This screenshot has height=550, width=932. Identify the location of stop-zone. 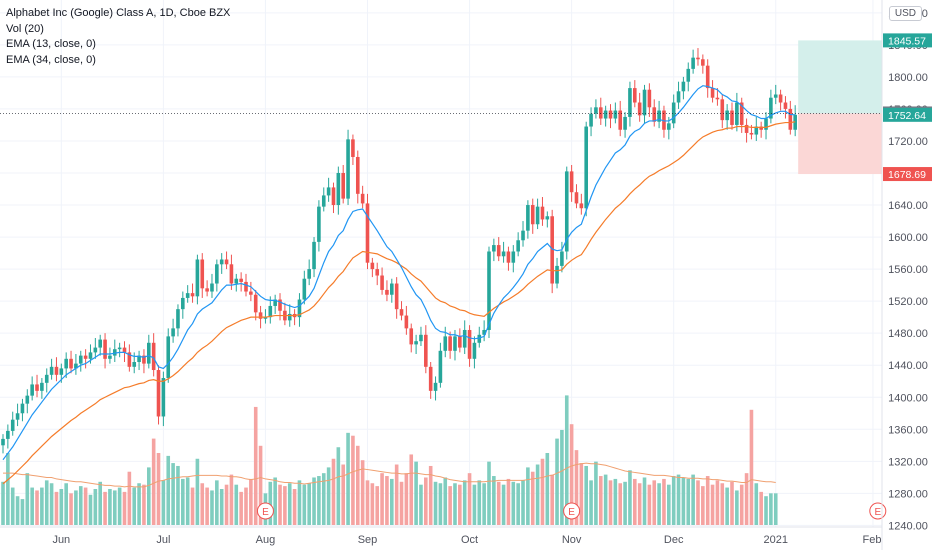
(840, 144).